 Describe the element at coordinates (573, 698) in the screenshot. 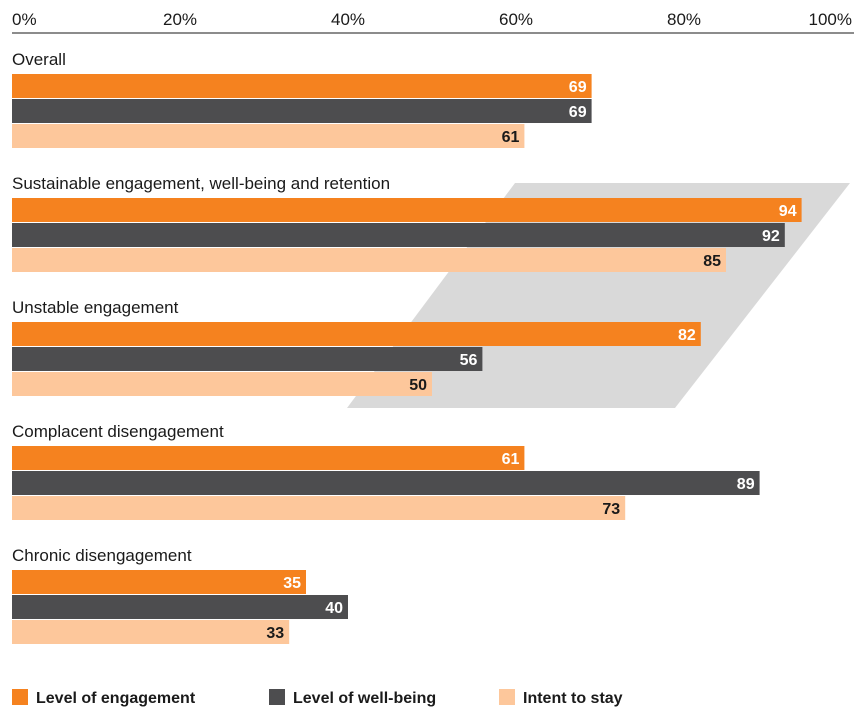

I see `legend-label: Intent to stay` at that location.